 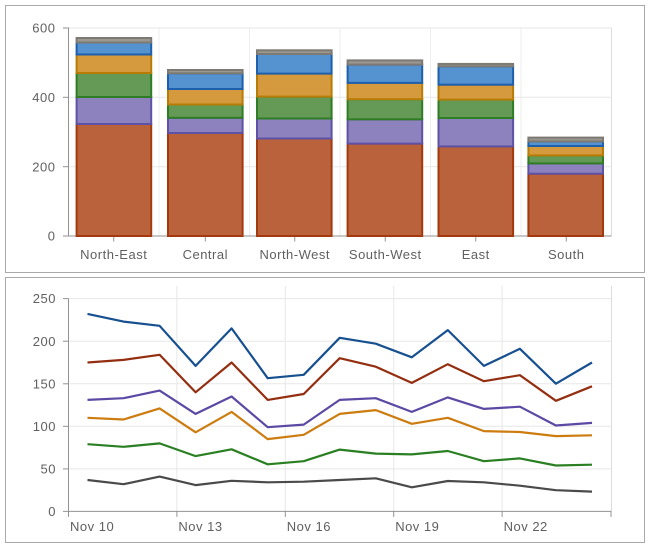 What do you see at coordinates (476, 254) in the screenshot?
I see `svg-text: East` at bounding box center [476, 254].